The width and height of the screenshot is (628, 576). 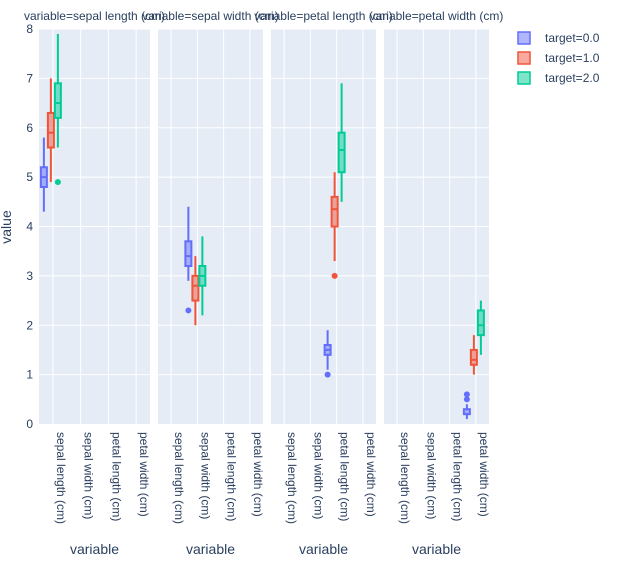 I want to click on legend: target=0.0 target=1.0 target=2.0, so click(x=558, y=58).